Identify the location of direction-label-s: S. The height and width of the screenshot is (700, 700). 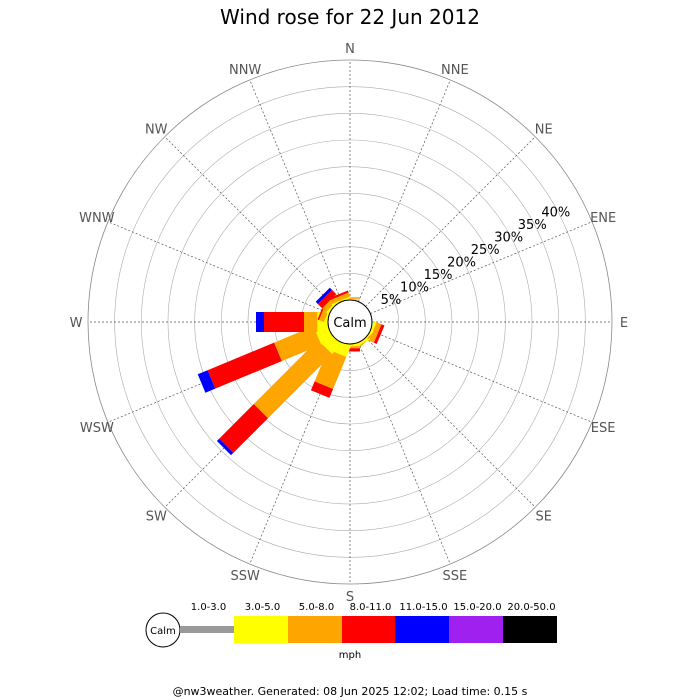
(350, 597).